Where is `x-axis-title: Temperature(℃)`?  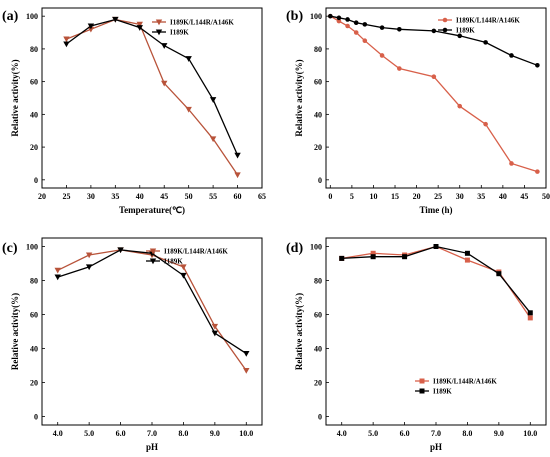 x-axis-title: Temperature(℃) is located at coordinates (152, 210).